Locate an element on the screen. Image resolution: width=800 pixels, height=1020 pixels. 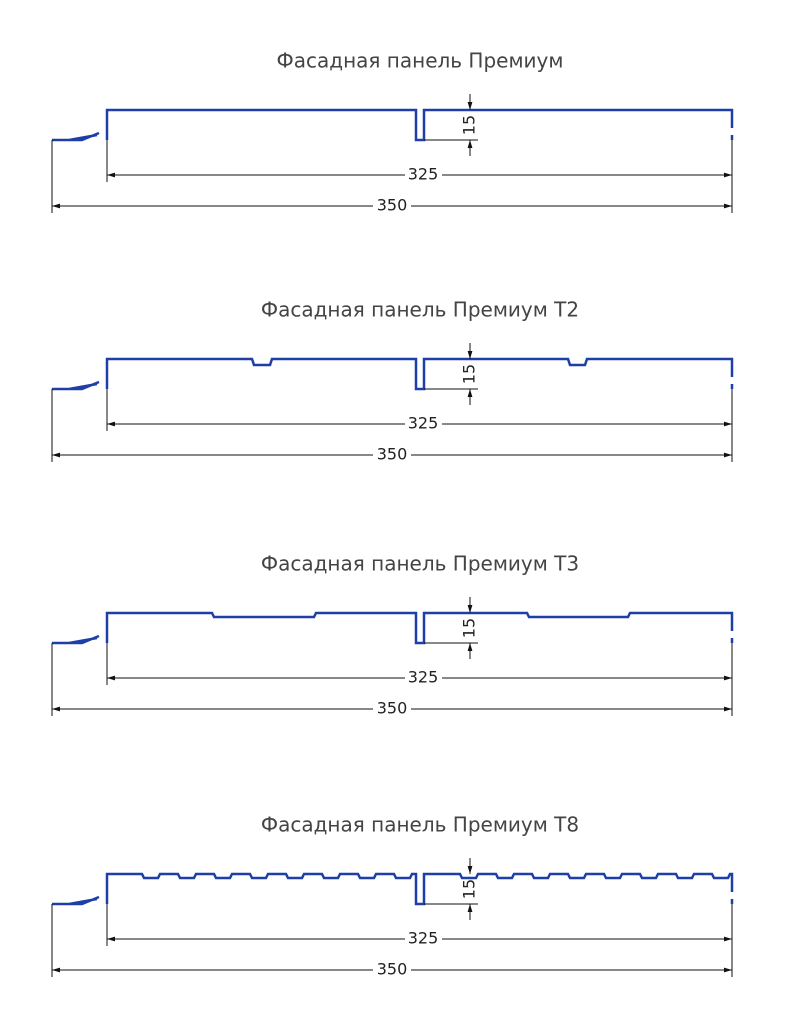
panel-title: Фасадная панель Премиум is located at coordinates (420, 61).